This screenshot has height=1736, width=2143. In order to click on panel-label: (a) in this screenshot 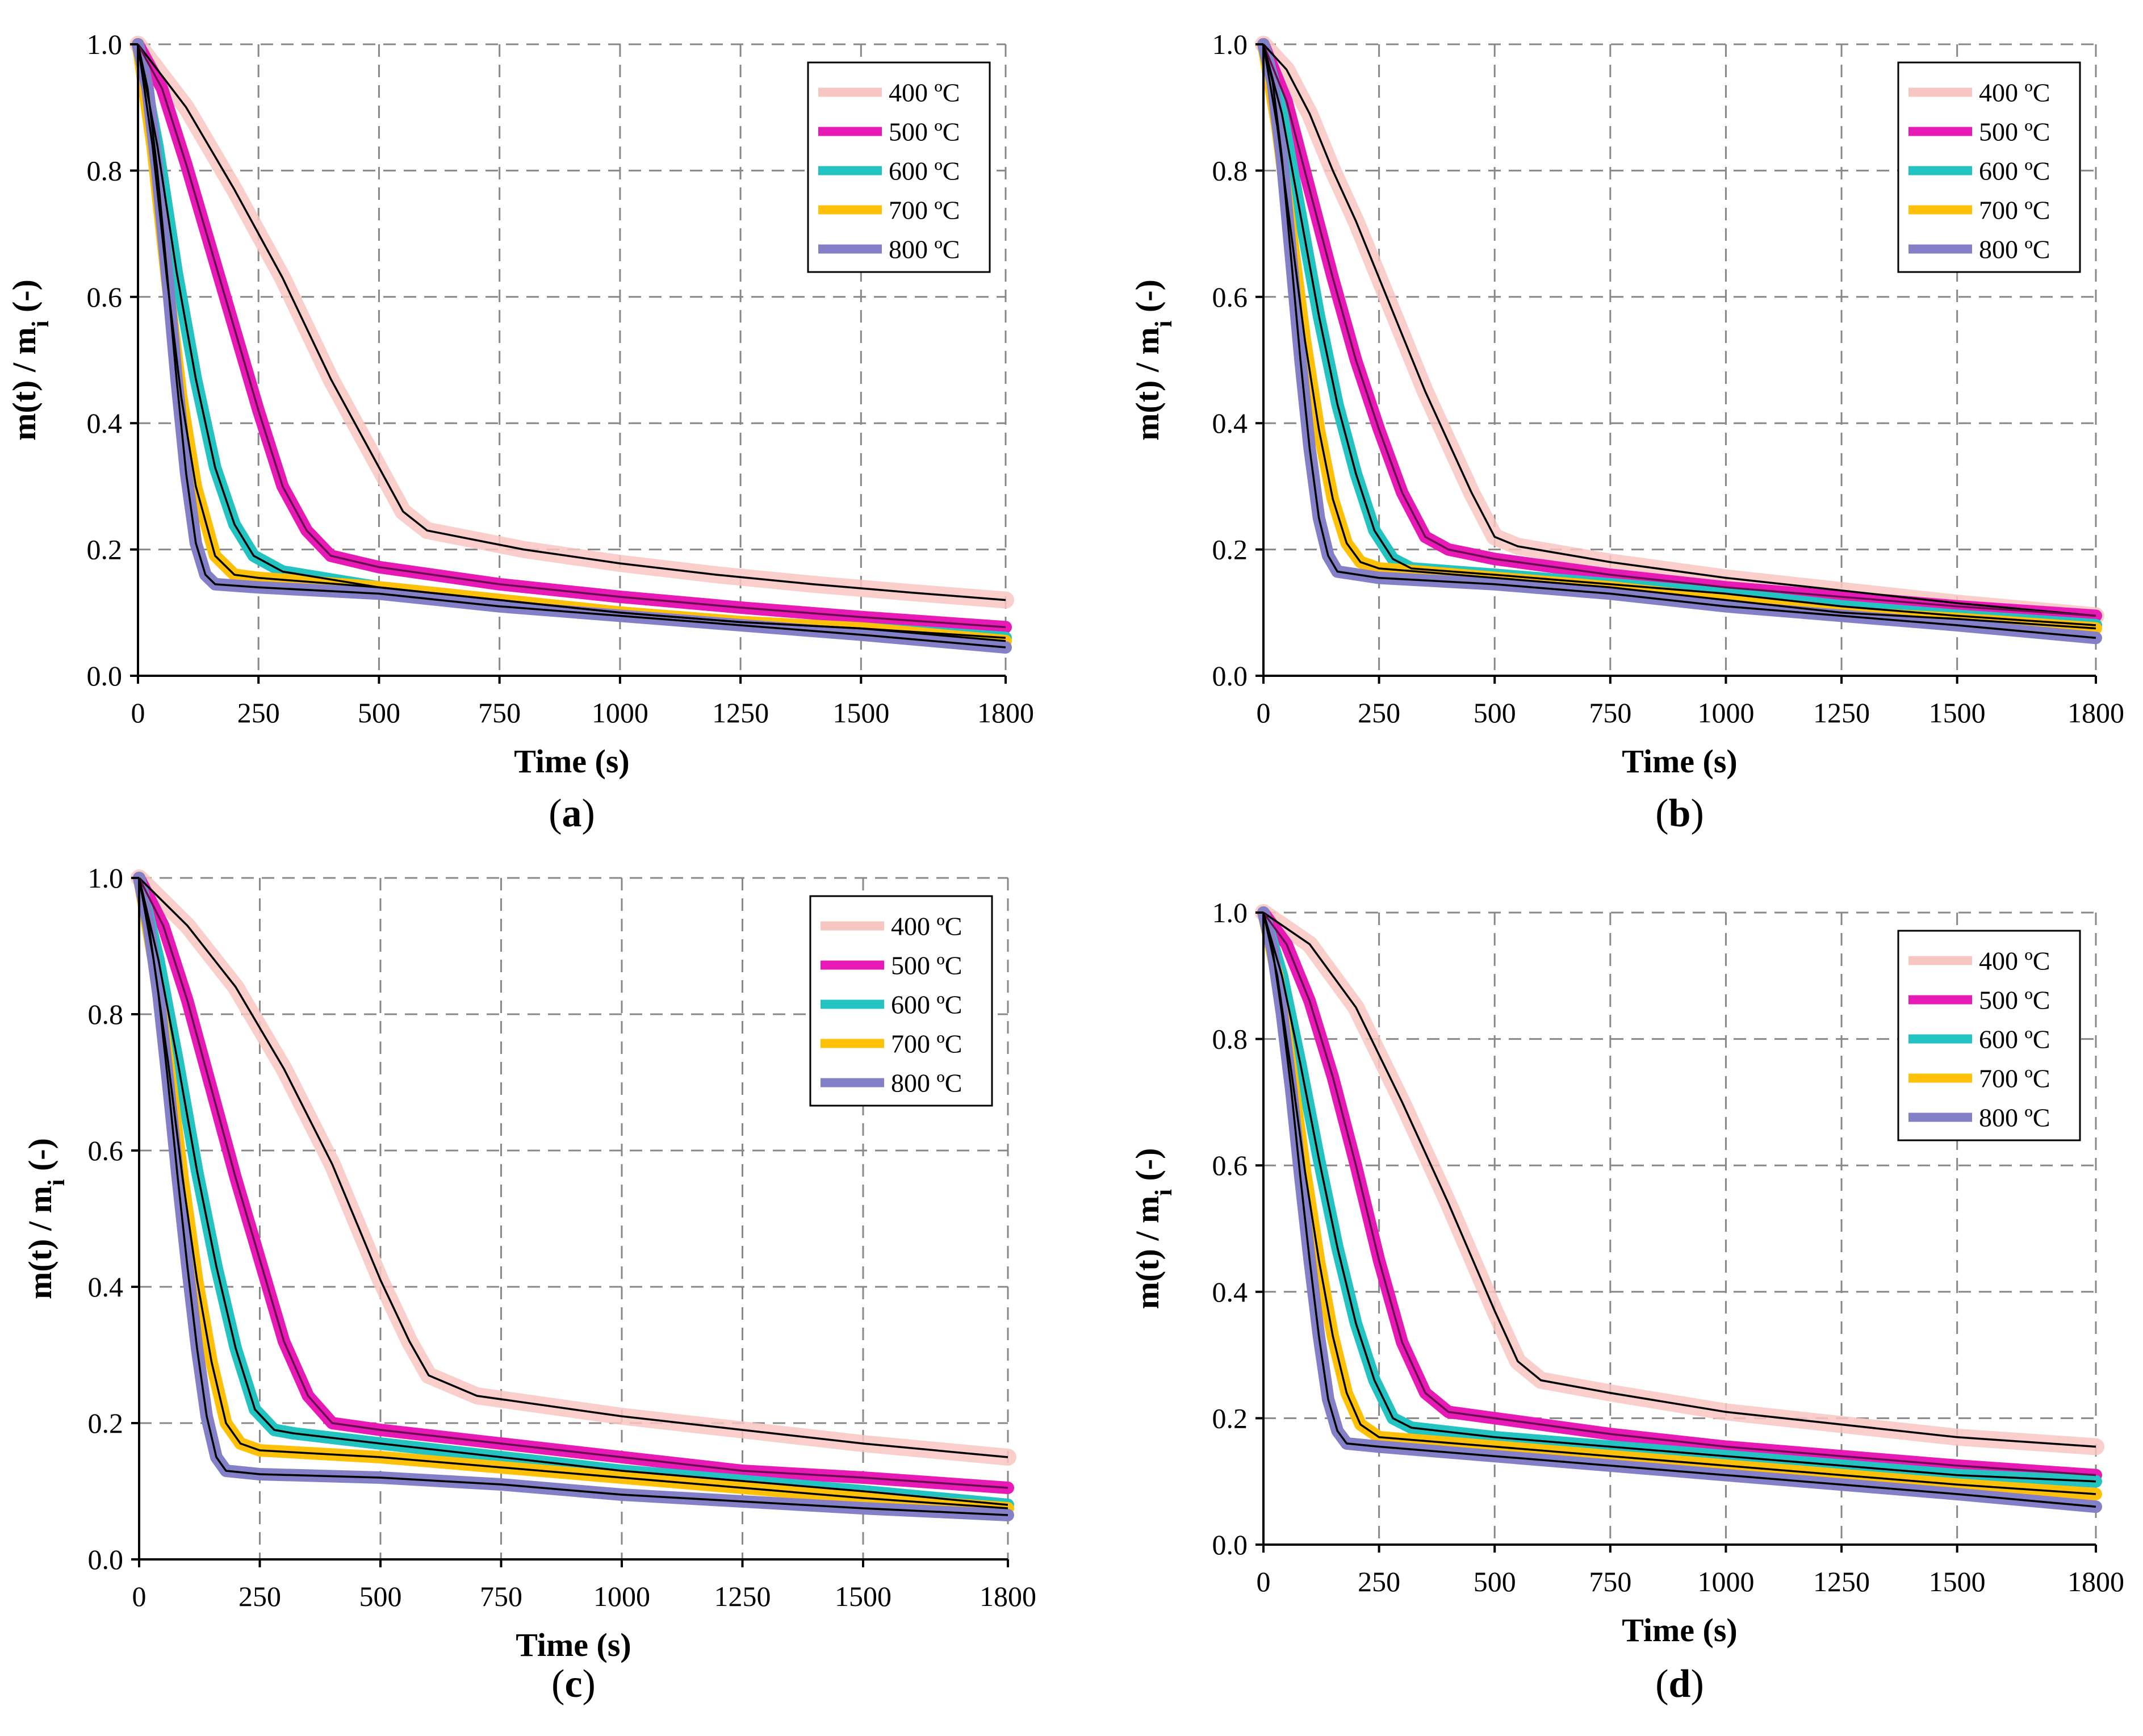, I will do `click(572, 813)`.